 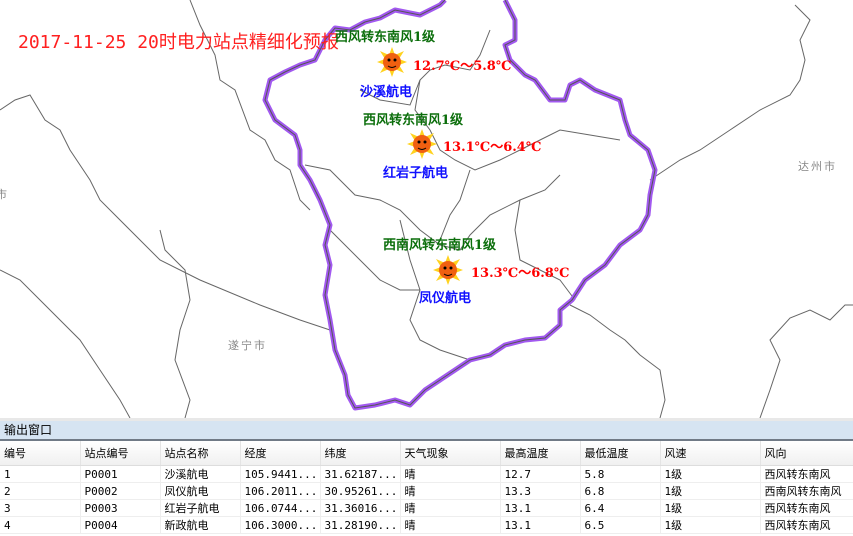 I want to click on table-header-row: 编号 站点编号 站点名称 经度 纬度 天气现象 最高温度 最低温度 风速 风向, so click(x=426, y=453).